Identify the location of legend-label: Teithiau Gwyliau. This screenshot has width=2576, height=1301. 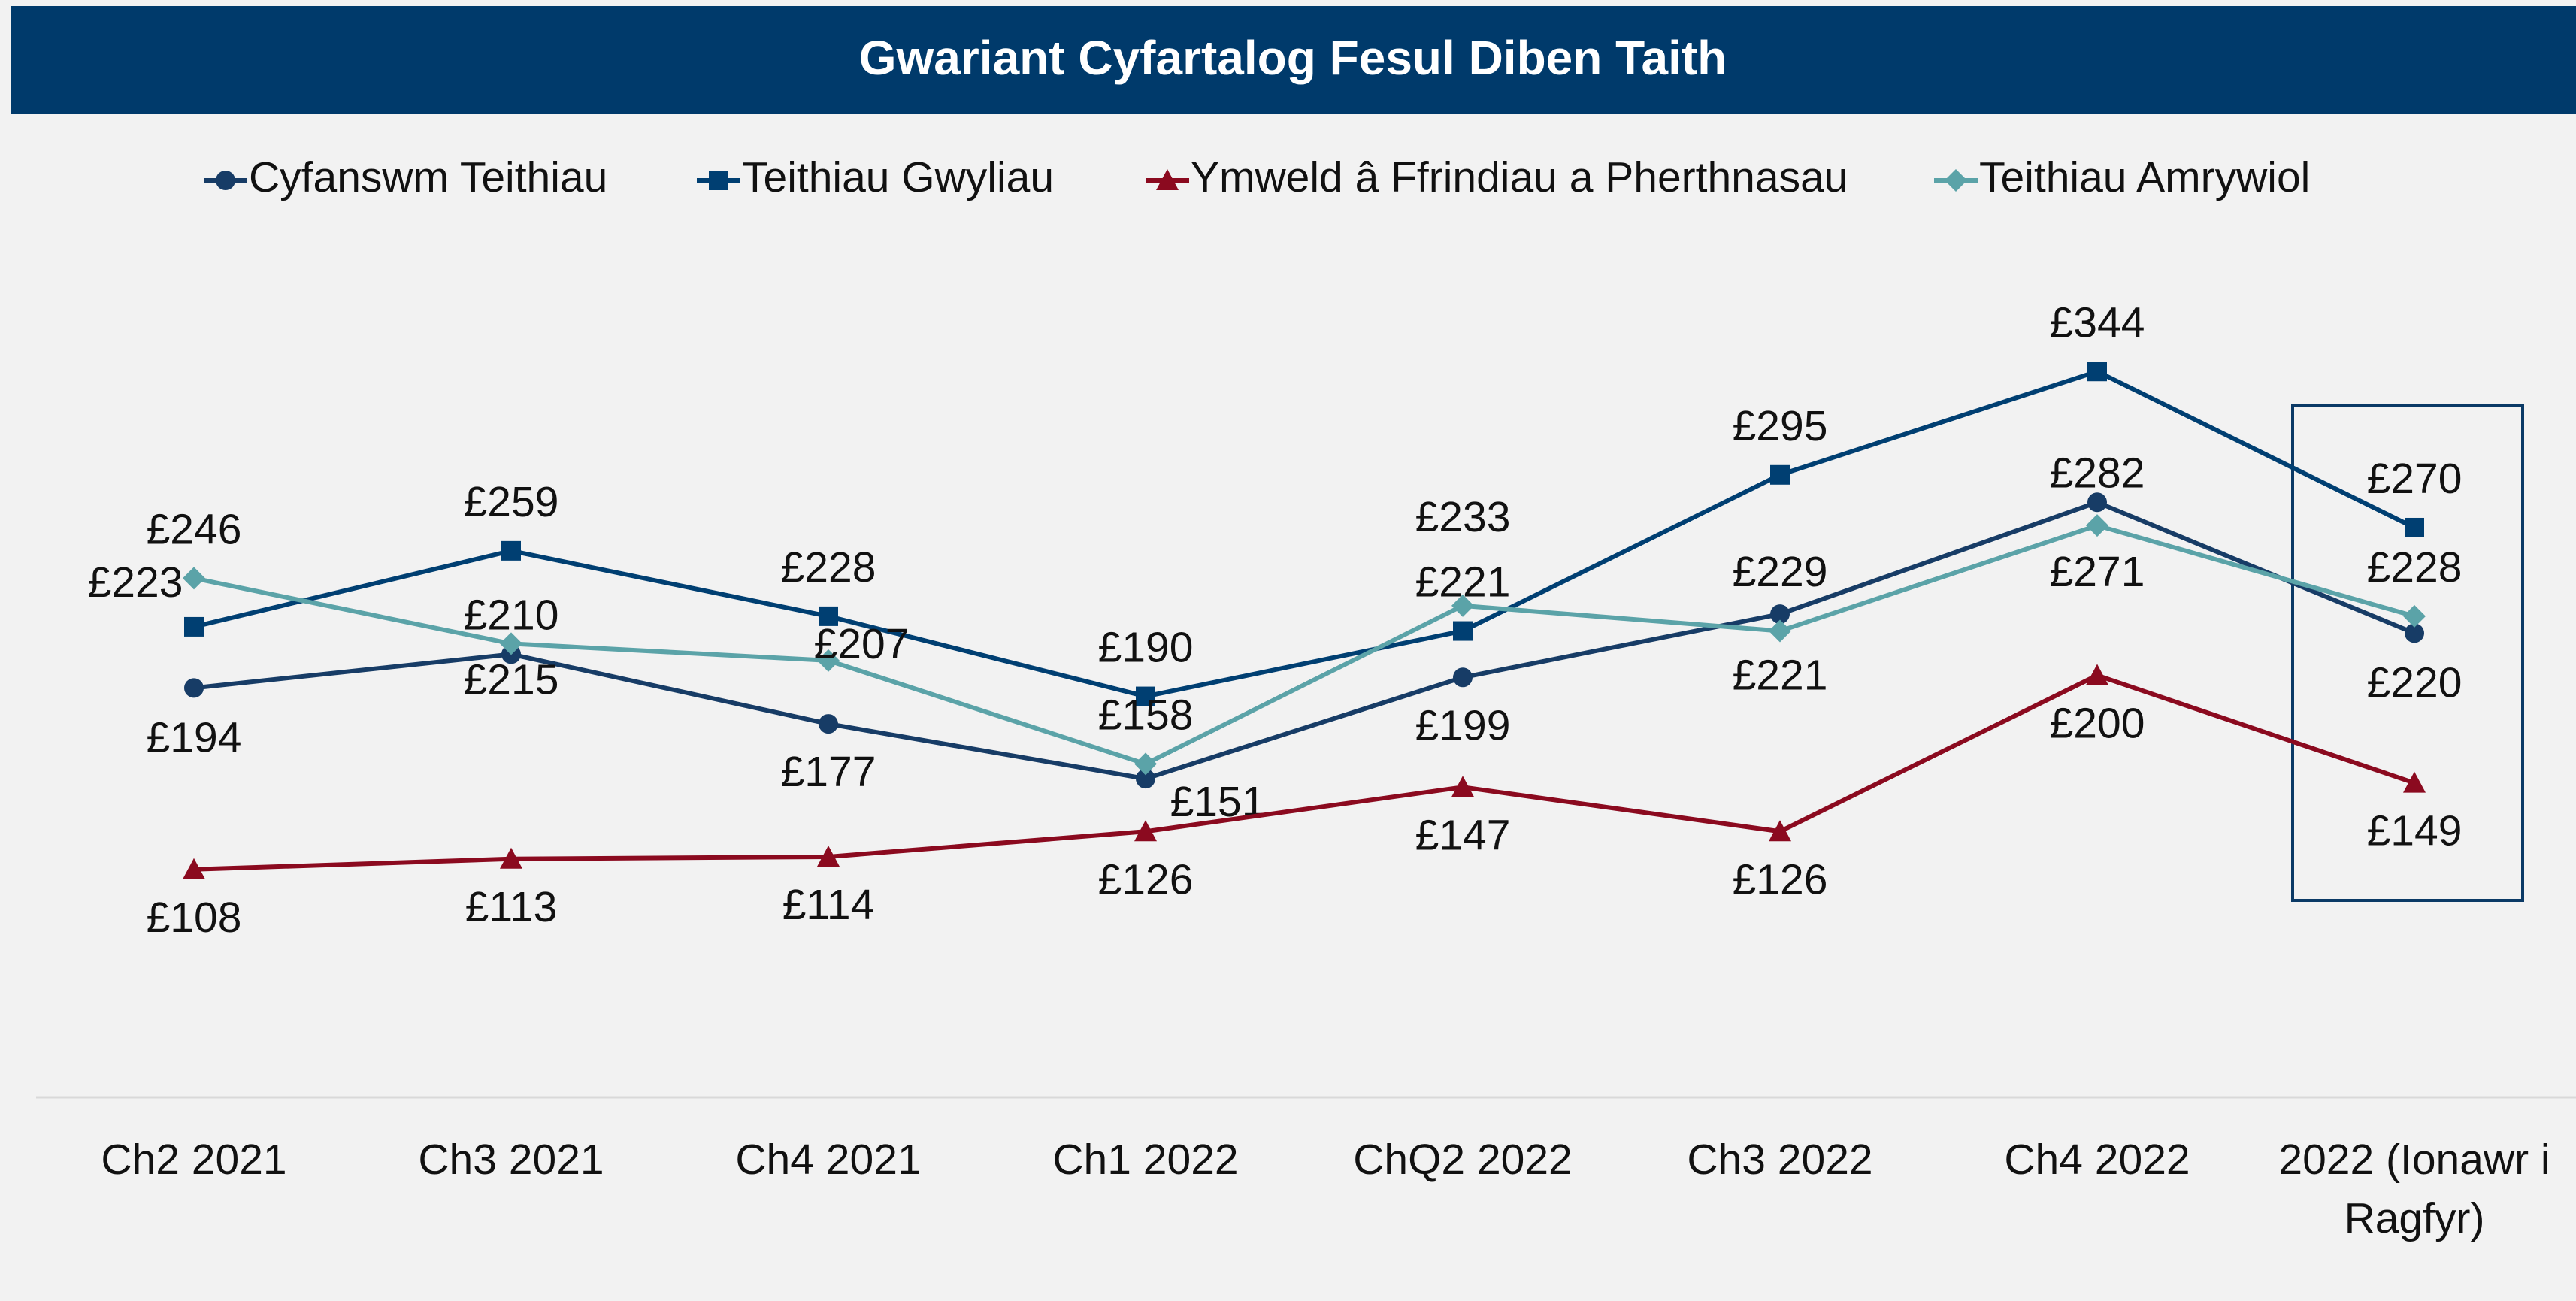
(898, 177).